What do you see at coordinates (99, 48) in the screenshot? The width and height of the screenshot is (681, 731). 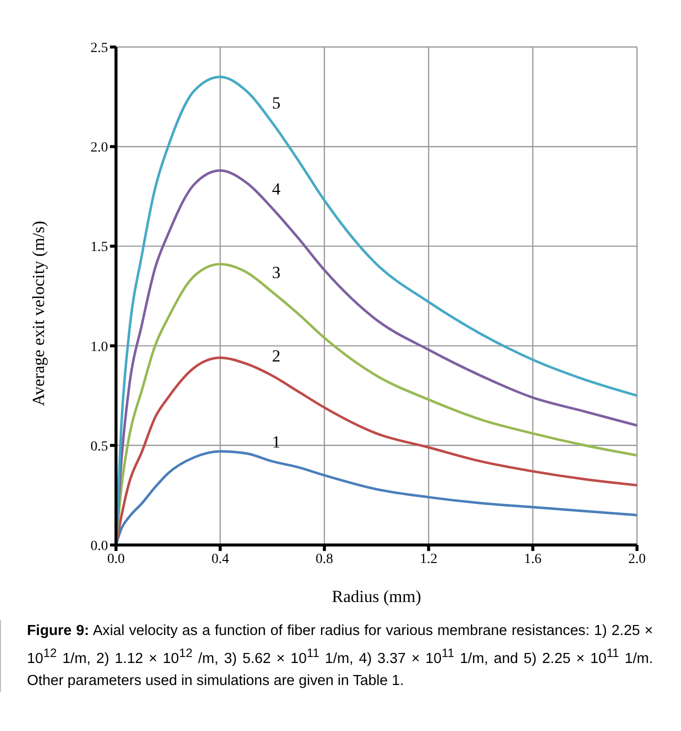 I see `y-tick-label: 2.5` at bounding box center [99, 48].